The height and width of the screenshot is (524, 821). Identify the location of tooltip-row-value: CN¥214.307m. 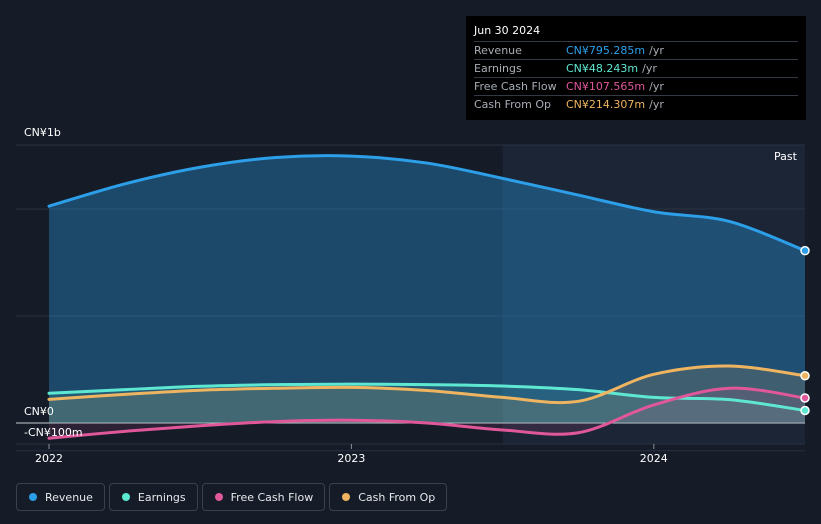
(606, 104).